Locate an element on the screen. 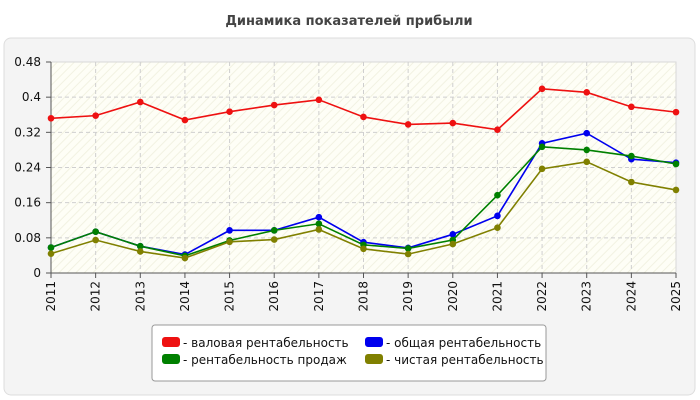  legend-label: - валовая рентабельность is located at coordinates (266, 343).